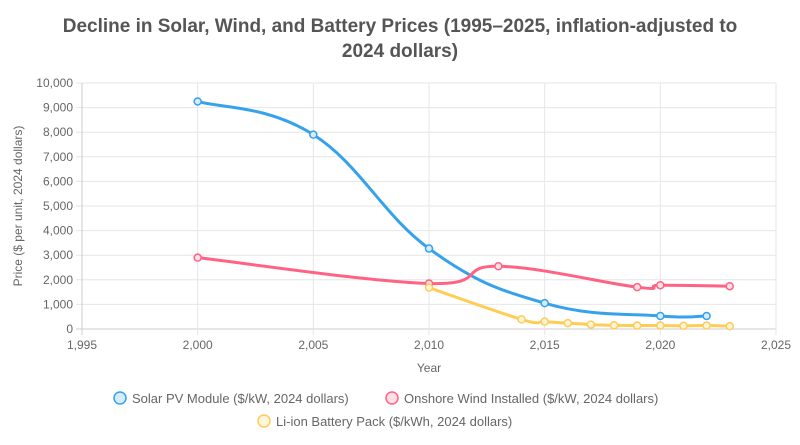 The image size is (800, 445). What do you see at coordinates (545, 345) in the screenshot?
I see `x-tick-label: 2,015` at bounding box center [545, 345].